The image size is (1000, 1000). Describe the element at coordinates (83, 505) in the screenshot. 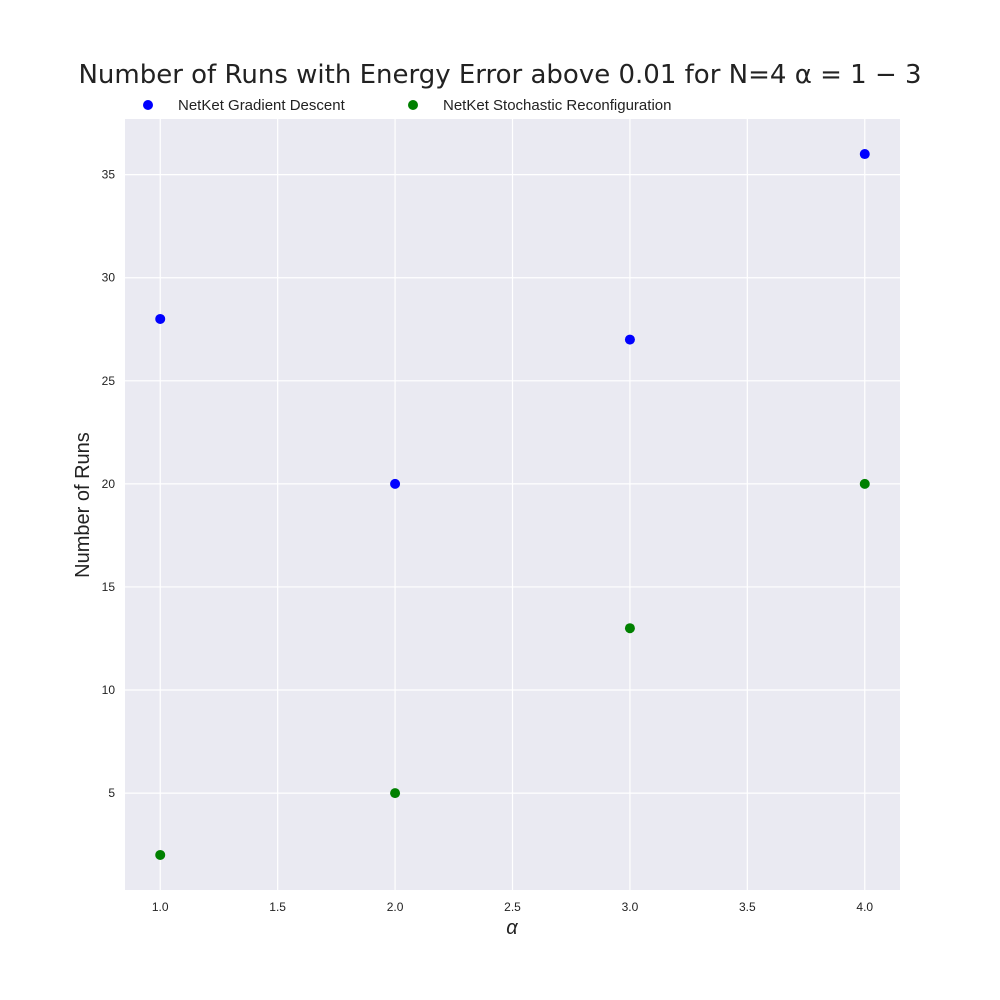

I see `y-axis-label: Number of Runs` at that location.